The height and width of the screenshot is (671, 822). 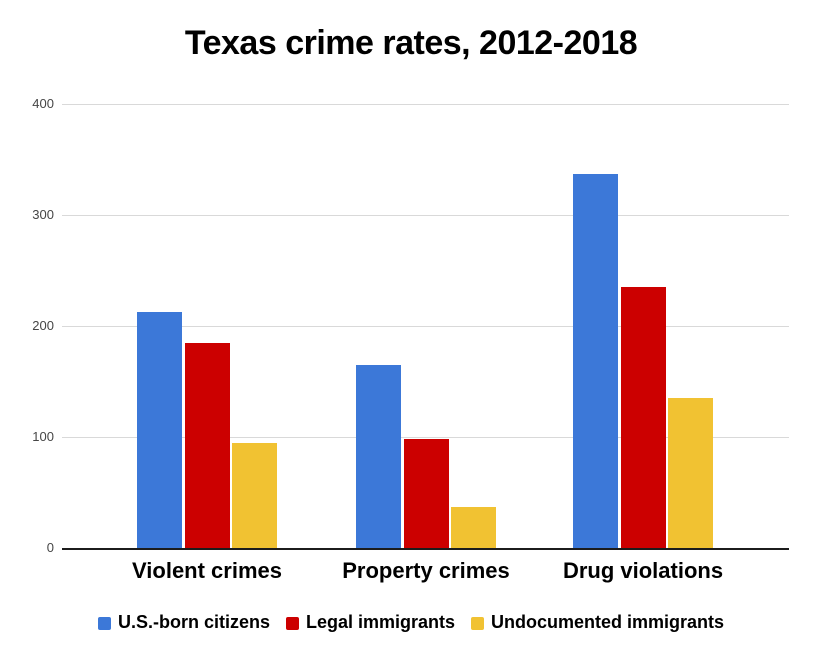 I want to click on bar-undocumented-immigrants-property-crimes, so click(x=473, y=527).